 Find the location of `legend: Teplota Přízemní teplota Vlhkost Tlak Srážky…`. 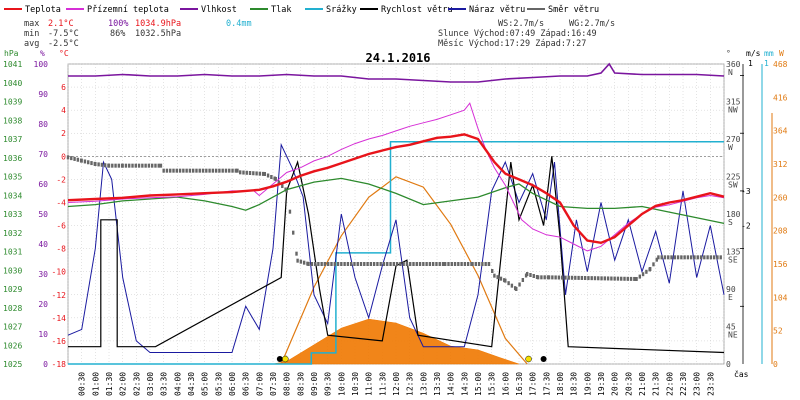

legend: Teplota Přízemní teplota Vlhkost Tlak Srážky… is located at coordinates (301, 10).